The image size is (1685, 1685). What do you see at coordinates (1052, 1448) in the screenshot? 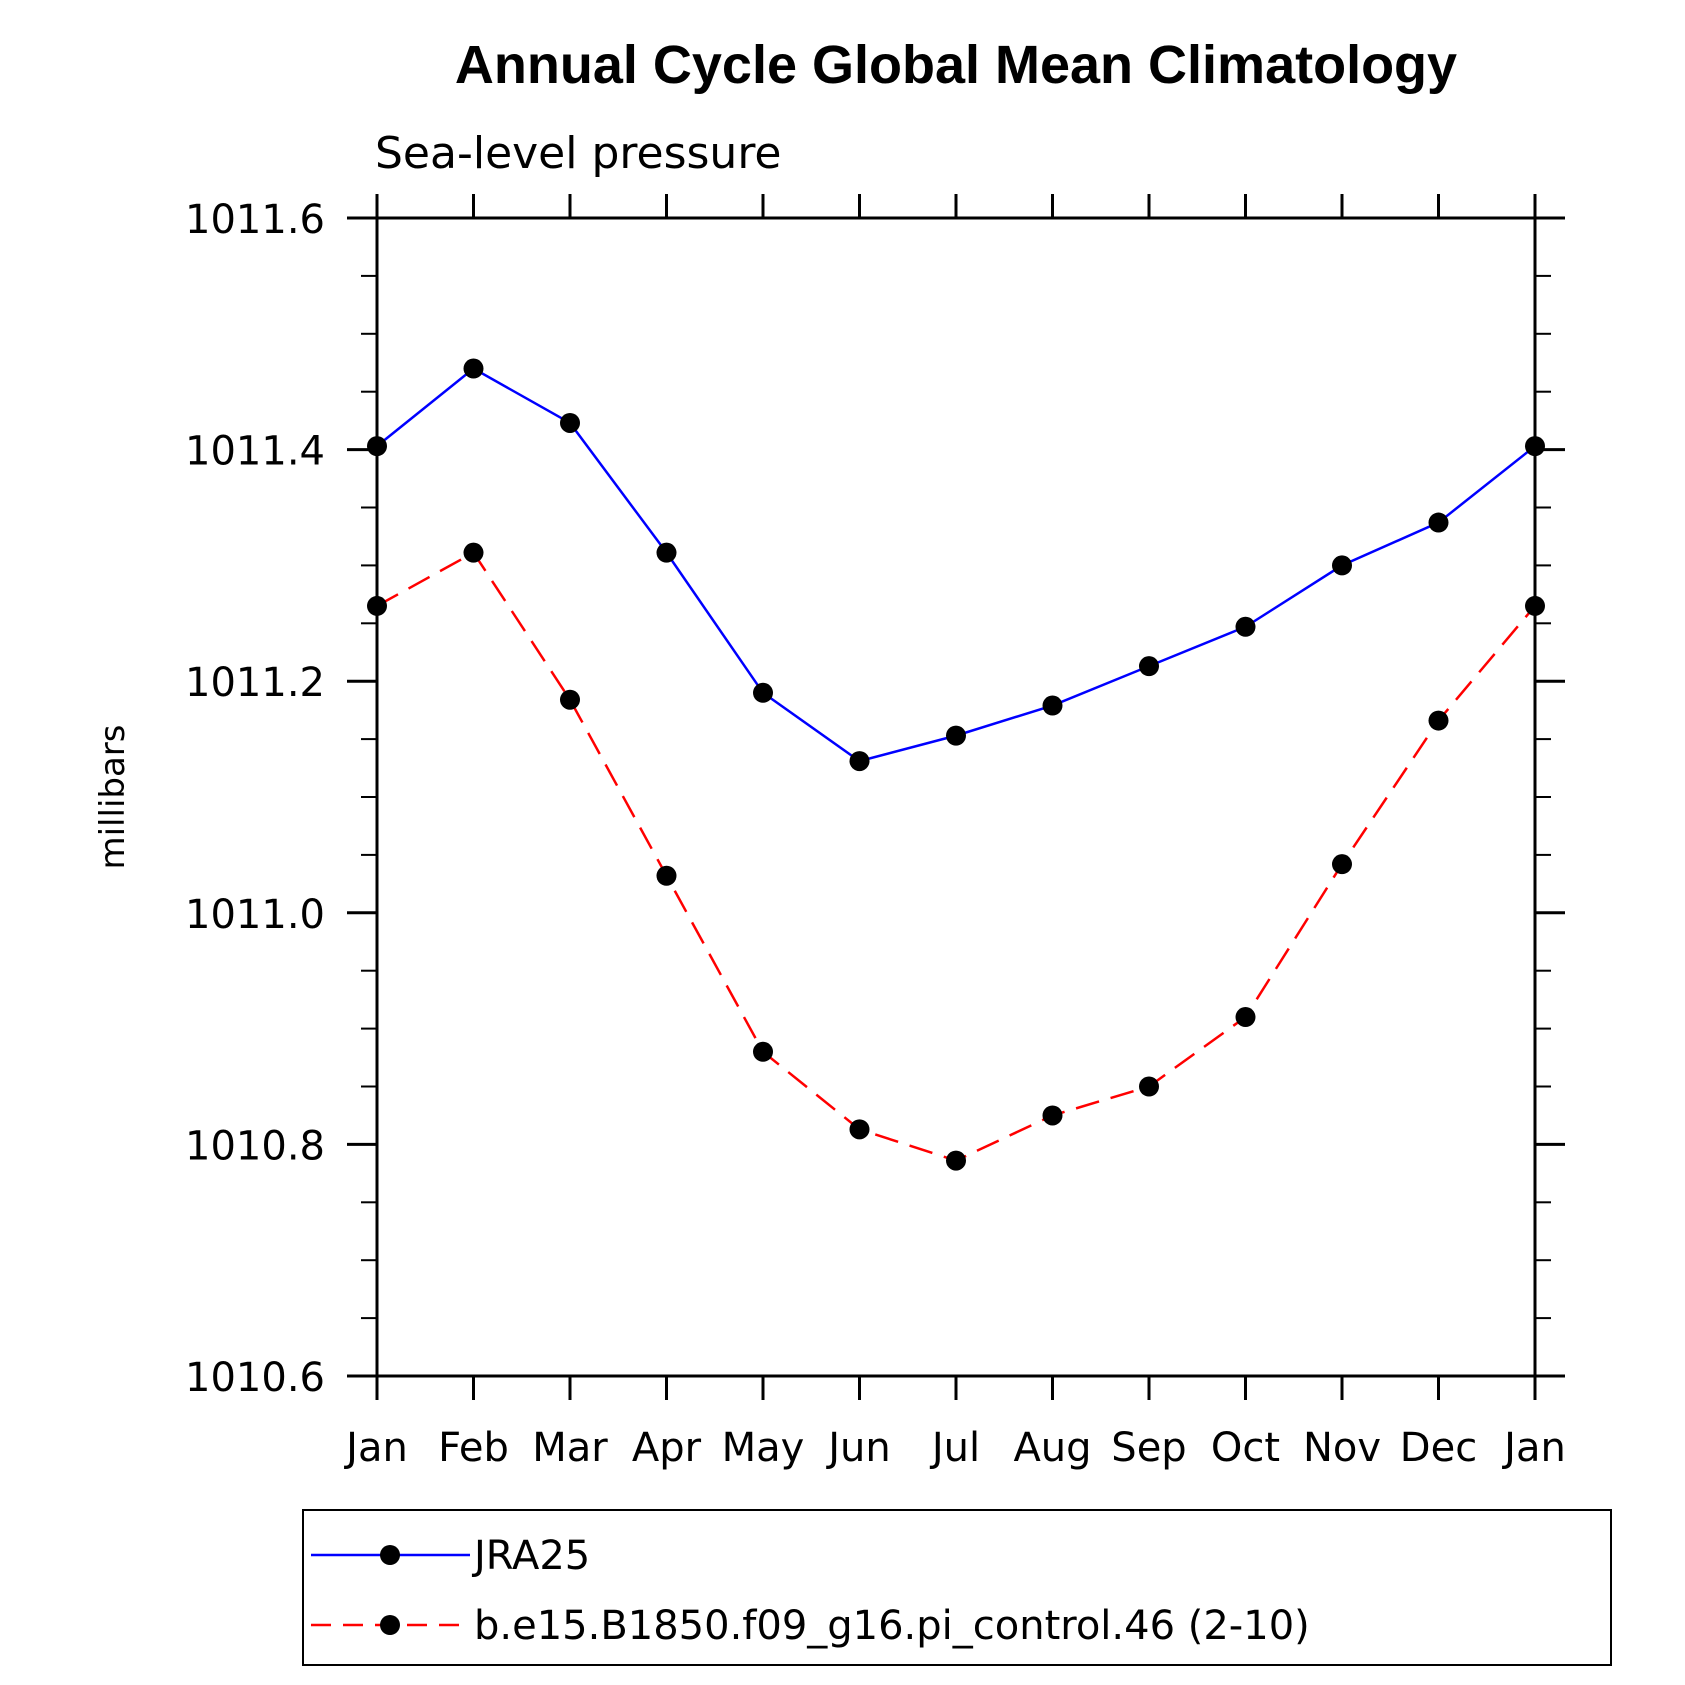
I see `x-tick-label: Aug` at bounding box center [1052, 1448].